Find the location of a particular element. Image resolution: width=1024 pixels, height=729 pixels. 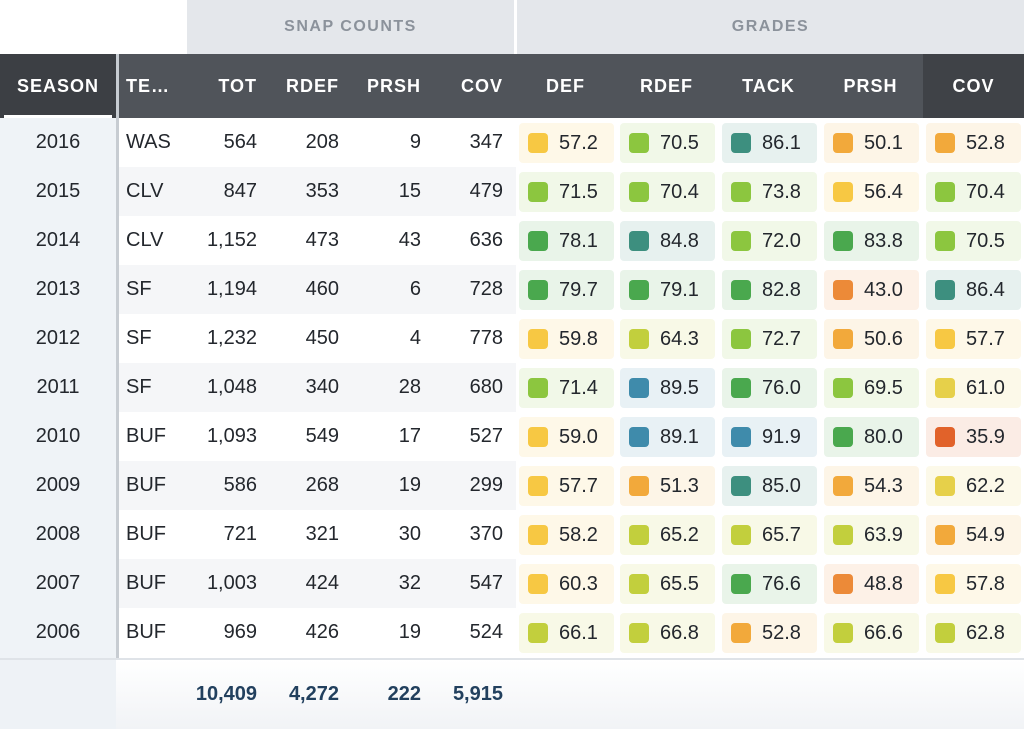

prsh-snaps-cell: 19 is located at coordinates (409, 632).